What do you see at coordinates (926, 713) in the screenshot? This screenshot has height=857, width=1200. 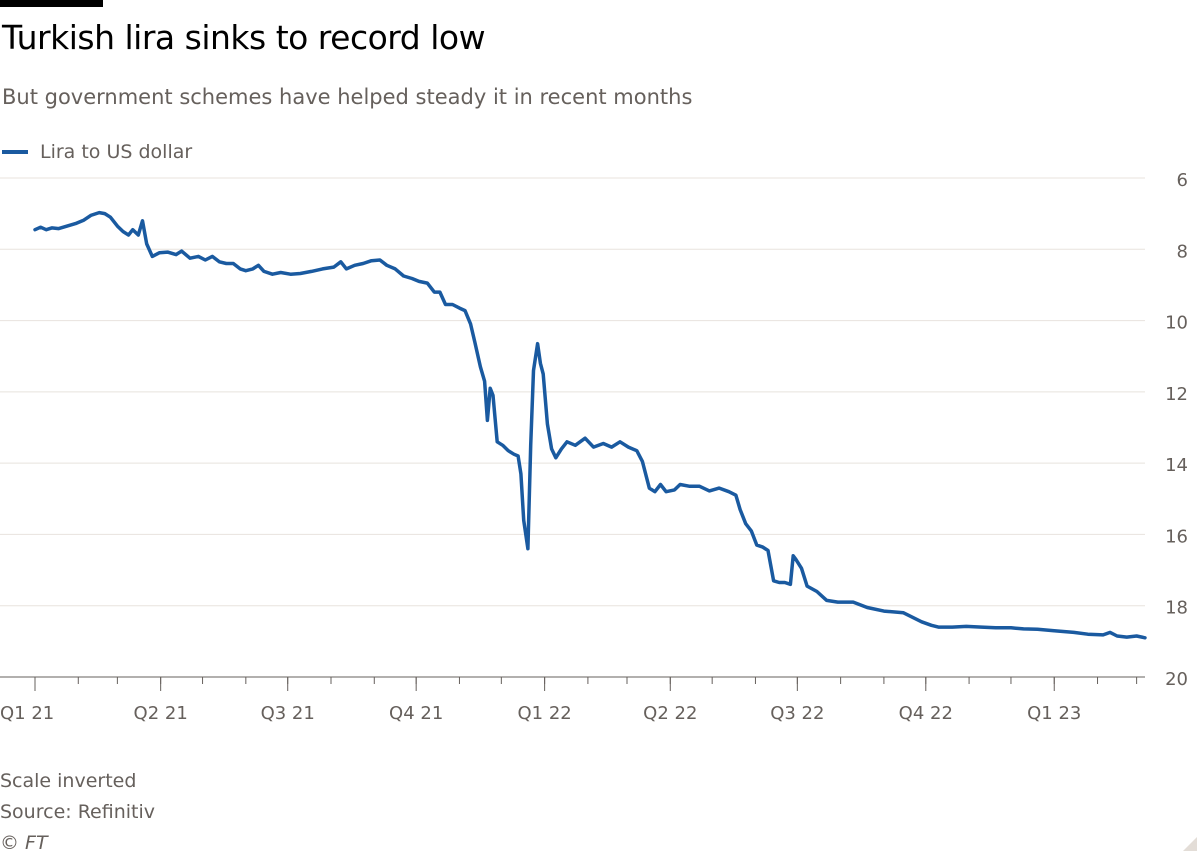 I see `x-tick-label: Q4 22` at bounding box center [926, 713].